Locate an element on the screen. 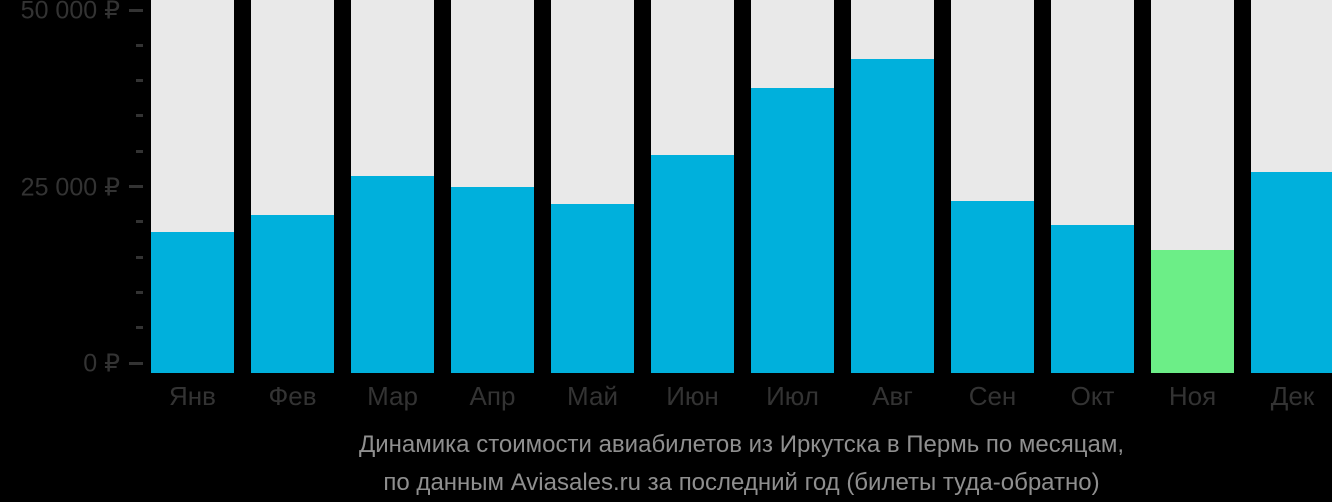  y-tick-label: 50 000 ₽ is located at coordinates (70, 12).